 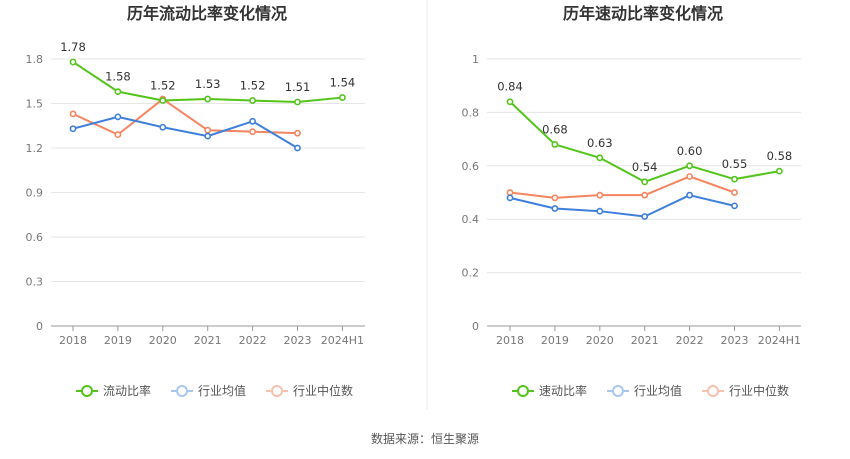 I want to click on legend-label: 流动比率, so click(x=127, y=390).